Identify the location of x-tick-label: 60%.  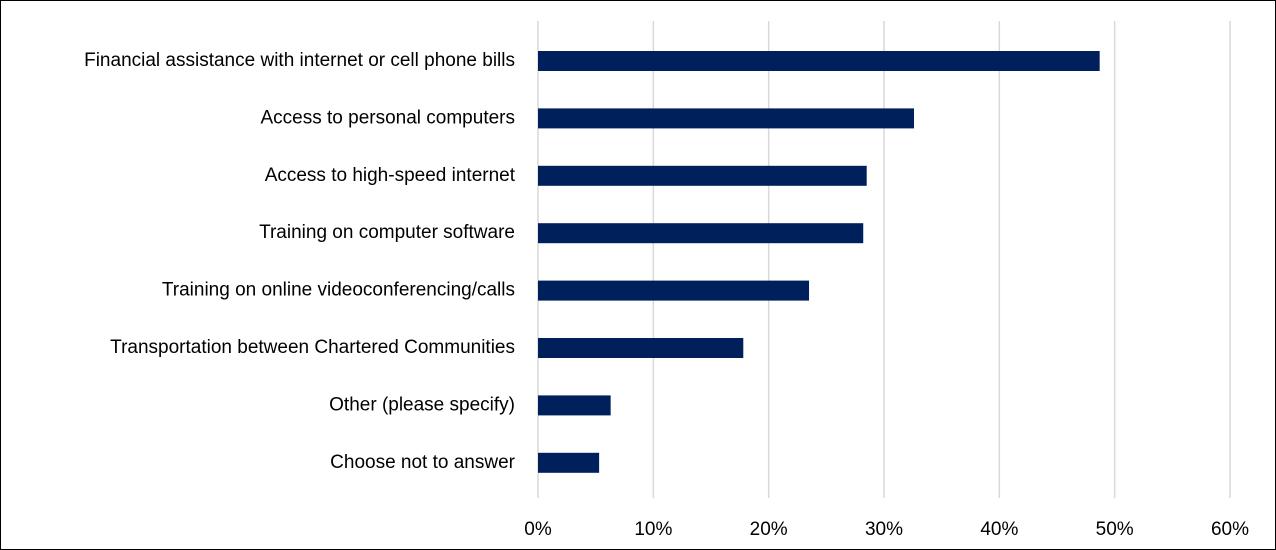
(1230, 529).